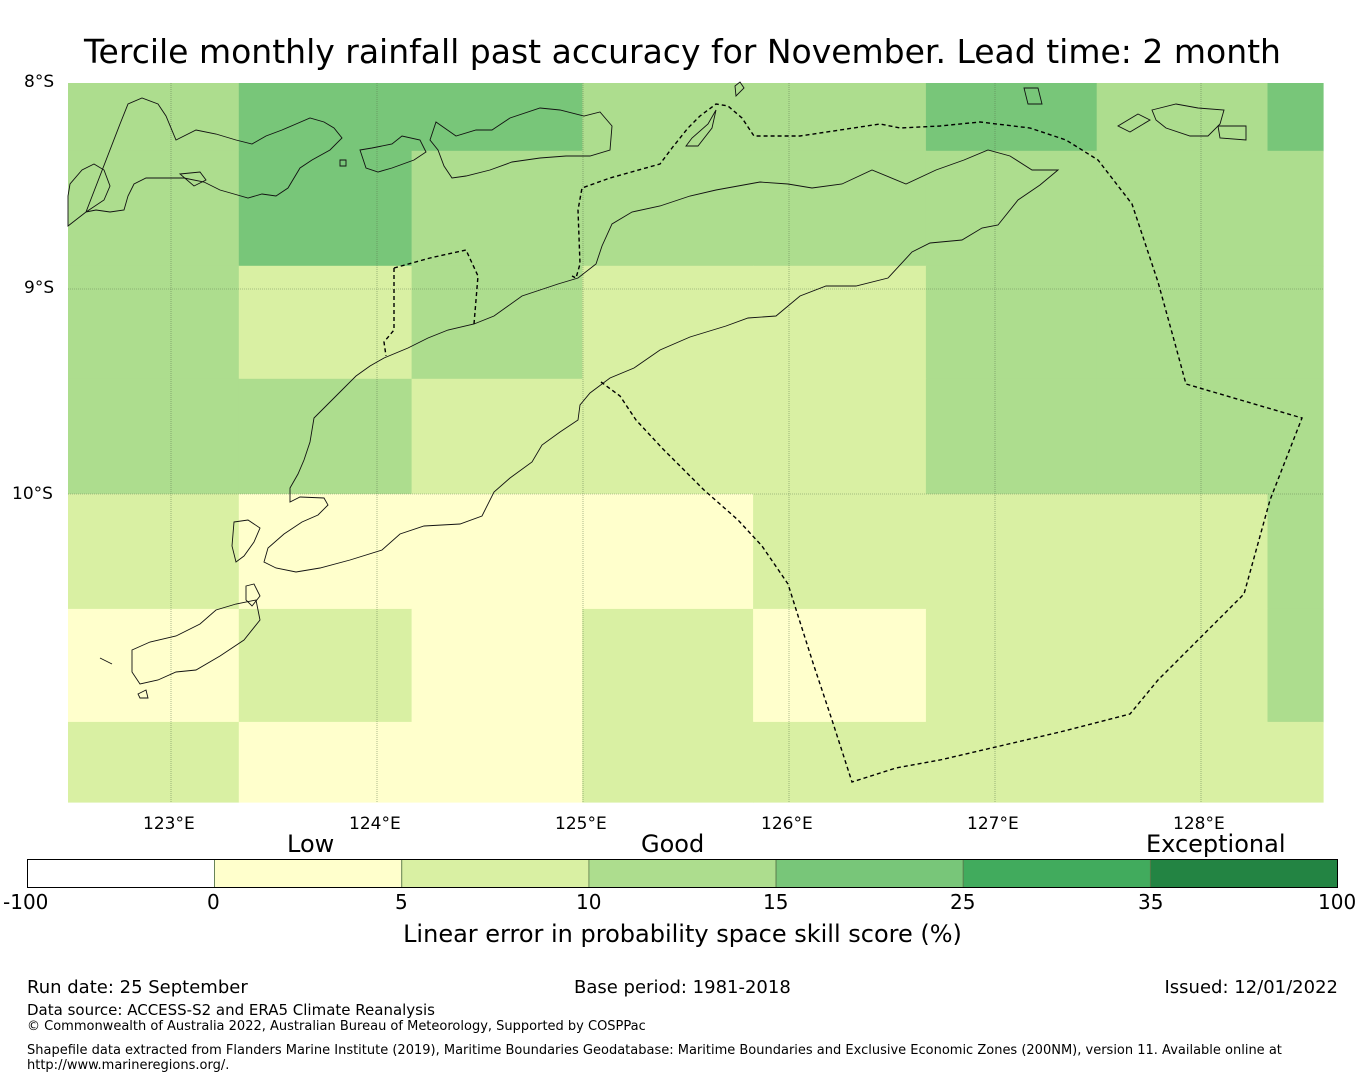  I want to click on grid-cell-r2-c3, so click(668, 322).